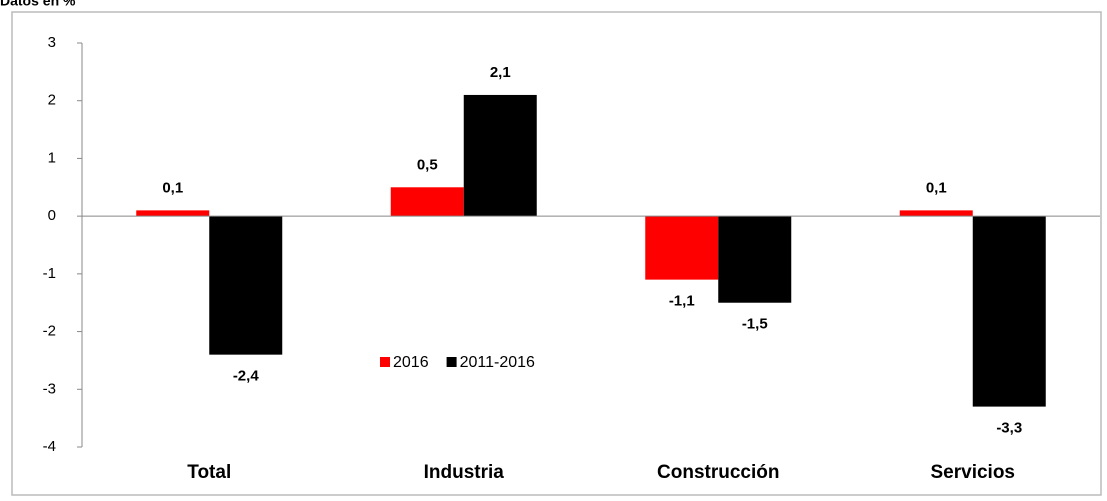 The image size is (1107, 501). Describe the element at coordinates (38, 4) in the screenshot. I see `chart-title: Datos en %` at that location.